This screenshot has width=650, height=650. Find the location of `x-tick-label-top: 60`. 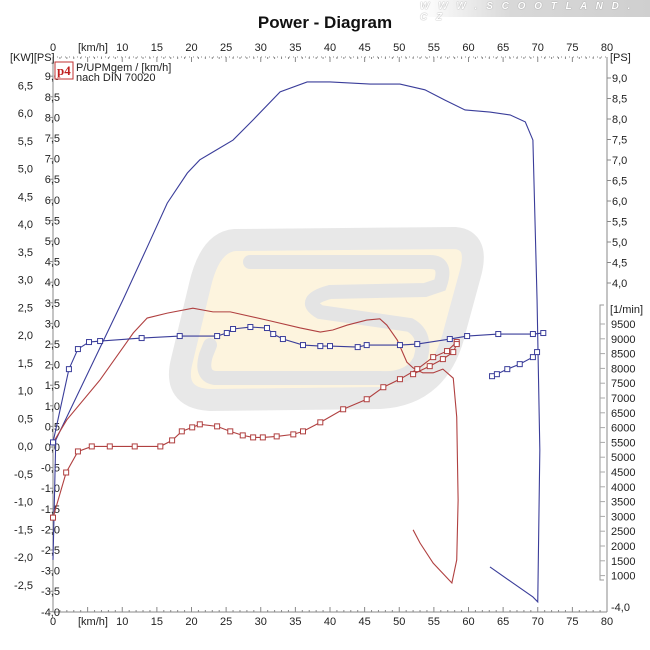

x-tick-label-top: 60 is located at coordinates (468, 48).